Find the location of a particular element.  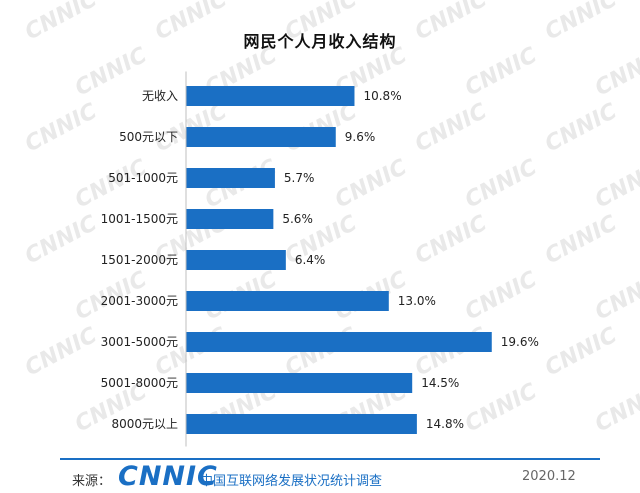

data-label: 5.6% is located at coordinates (297, 219).